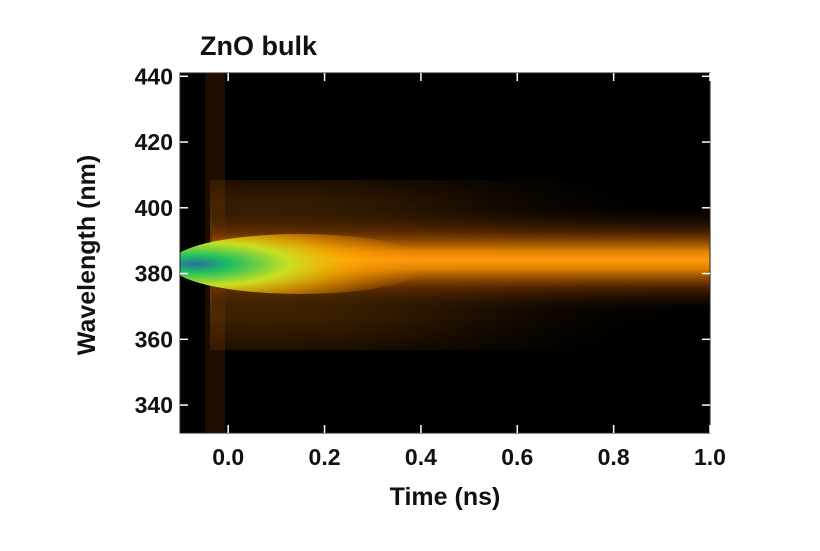  What do you see at coordinates (445, 497) in the screenshot?
I see `x-axis-label: Time (ns)` at bounding box center [445, 497].